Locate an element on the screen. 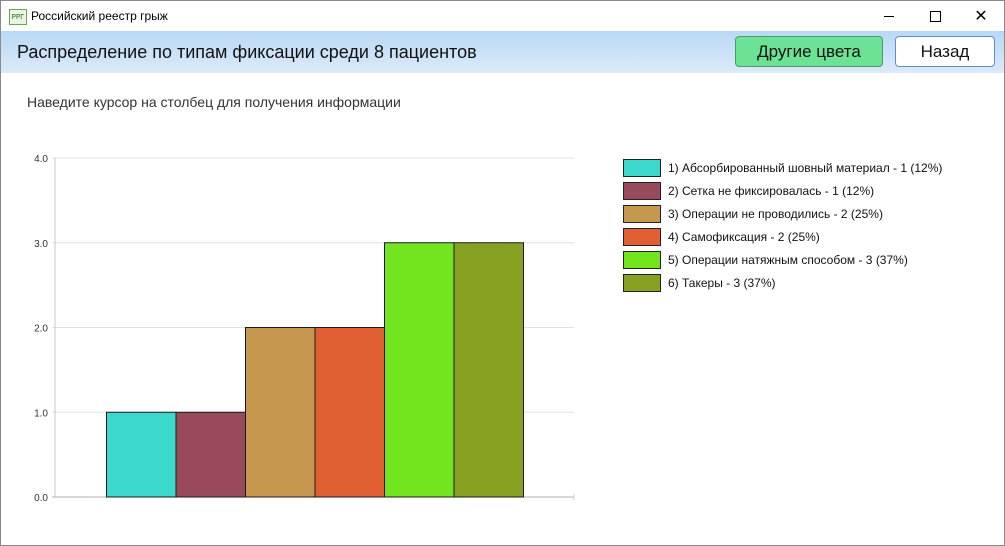 The width and height of the screenshot is (1005, 546). legend-label: 2) Сетка не фиксировалась - 1 (12%) is located at coordinates (771, 190).